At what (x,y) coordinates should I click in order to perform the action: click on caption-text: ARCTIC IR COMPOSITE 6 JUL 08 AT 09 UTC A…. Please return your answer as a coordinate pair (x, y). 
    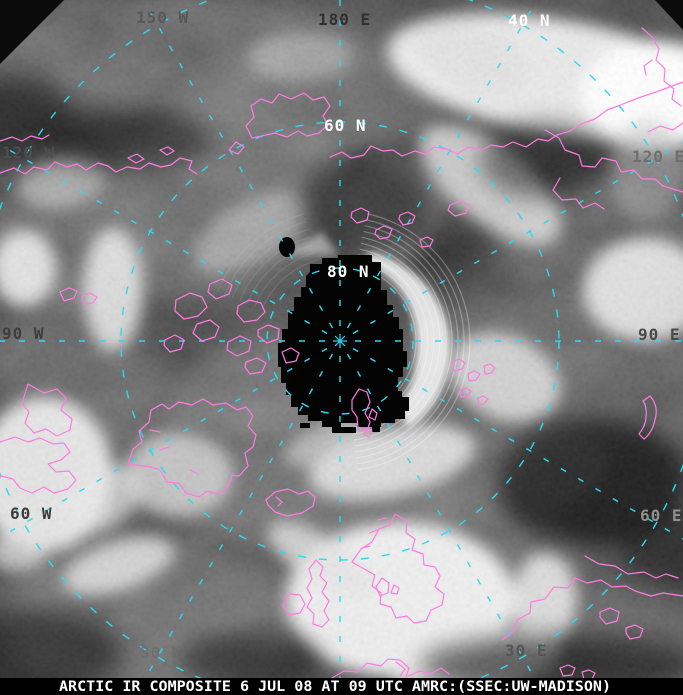
    Looking at the image, I should click on (335, 687).